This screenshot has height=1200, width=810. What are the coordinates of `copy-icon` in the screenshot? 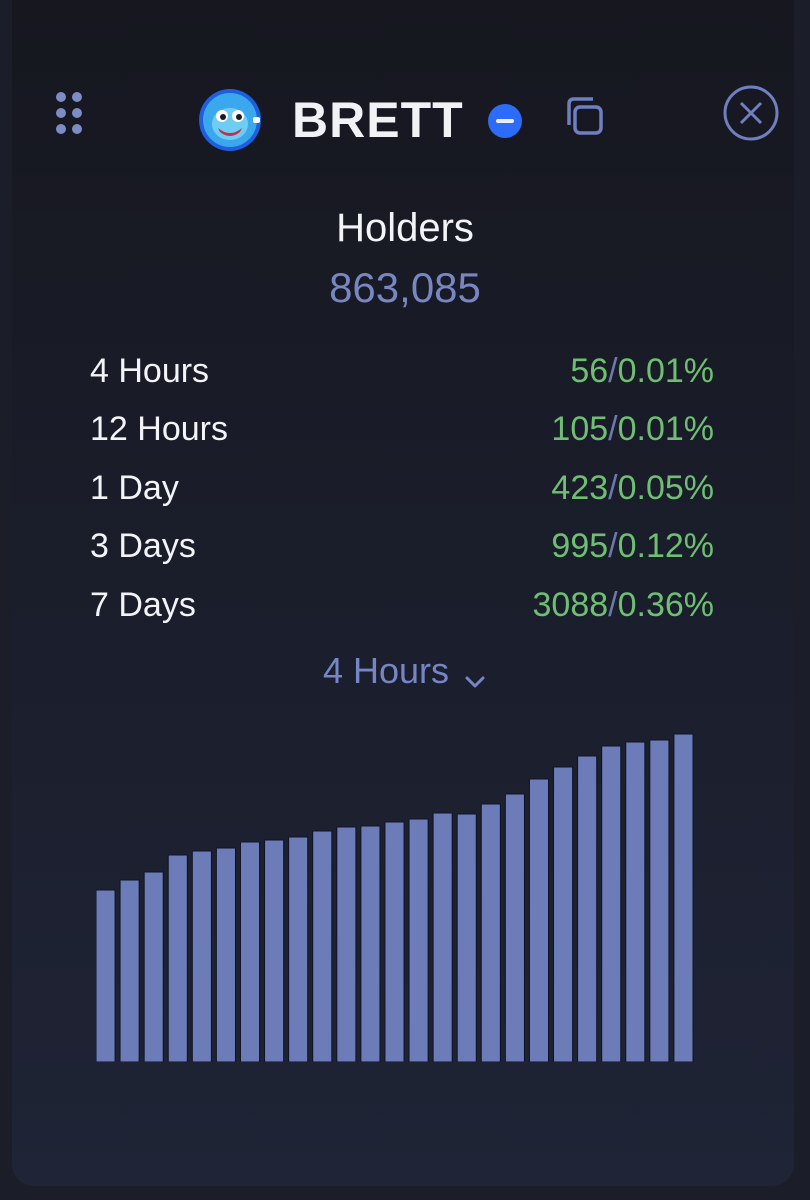 It's located at (585, 117).